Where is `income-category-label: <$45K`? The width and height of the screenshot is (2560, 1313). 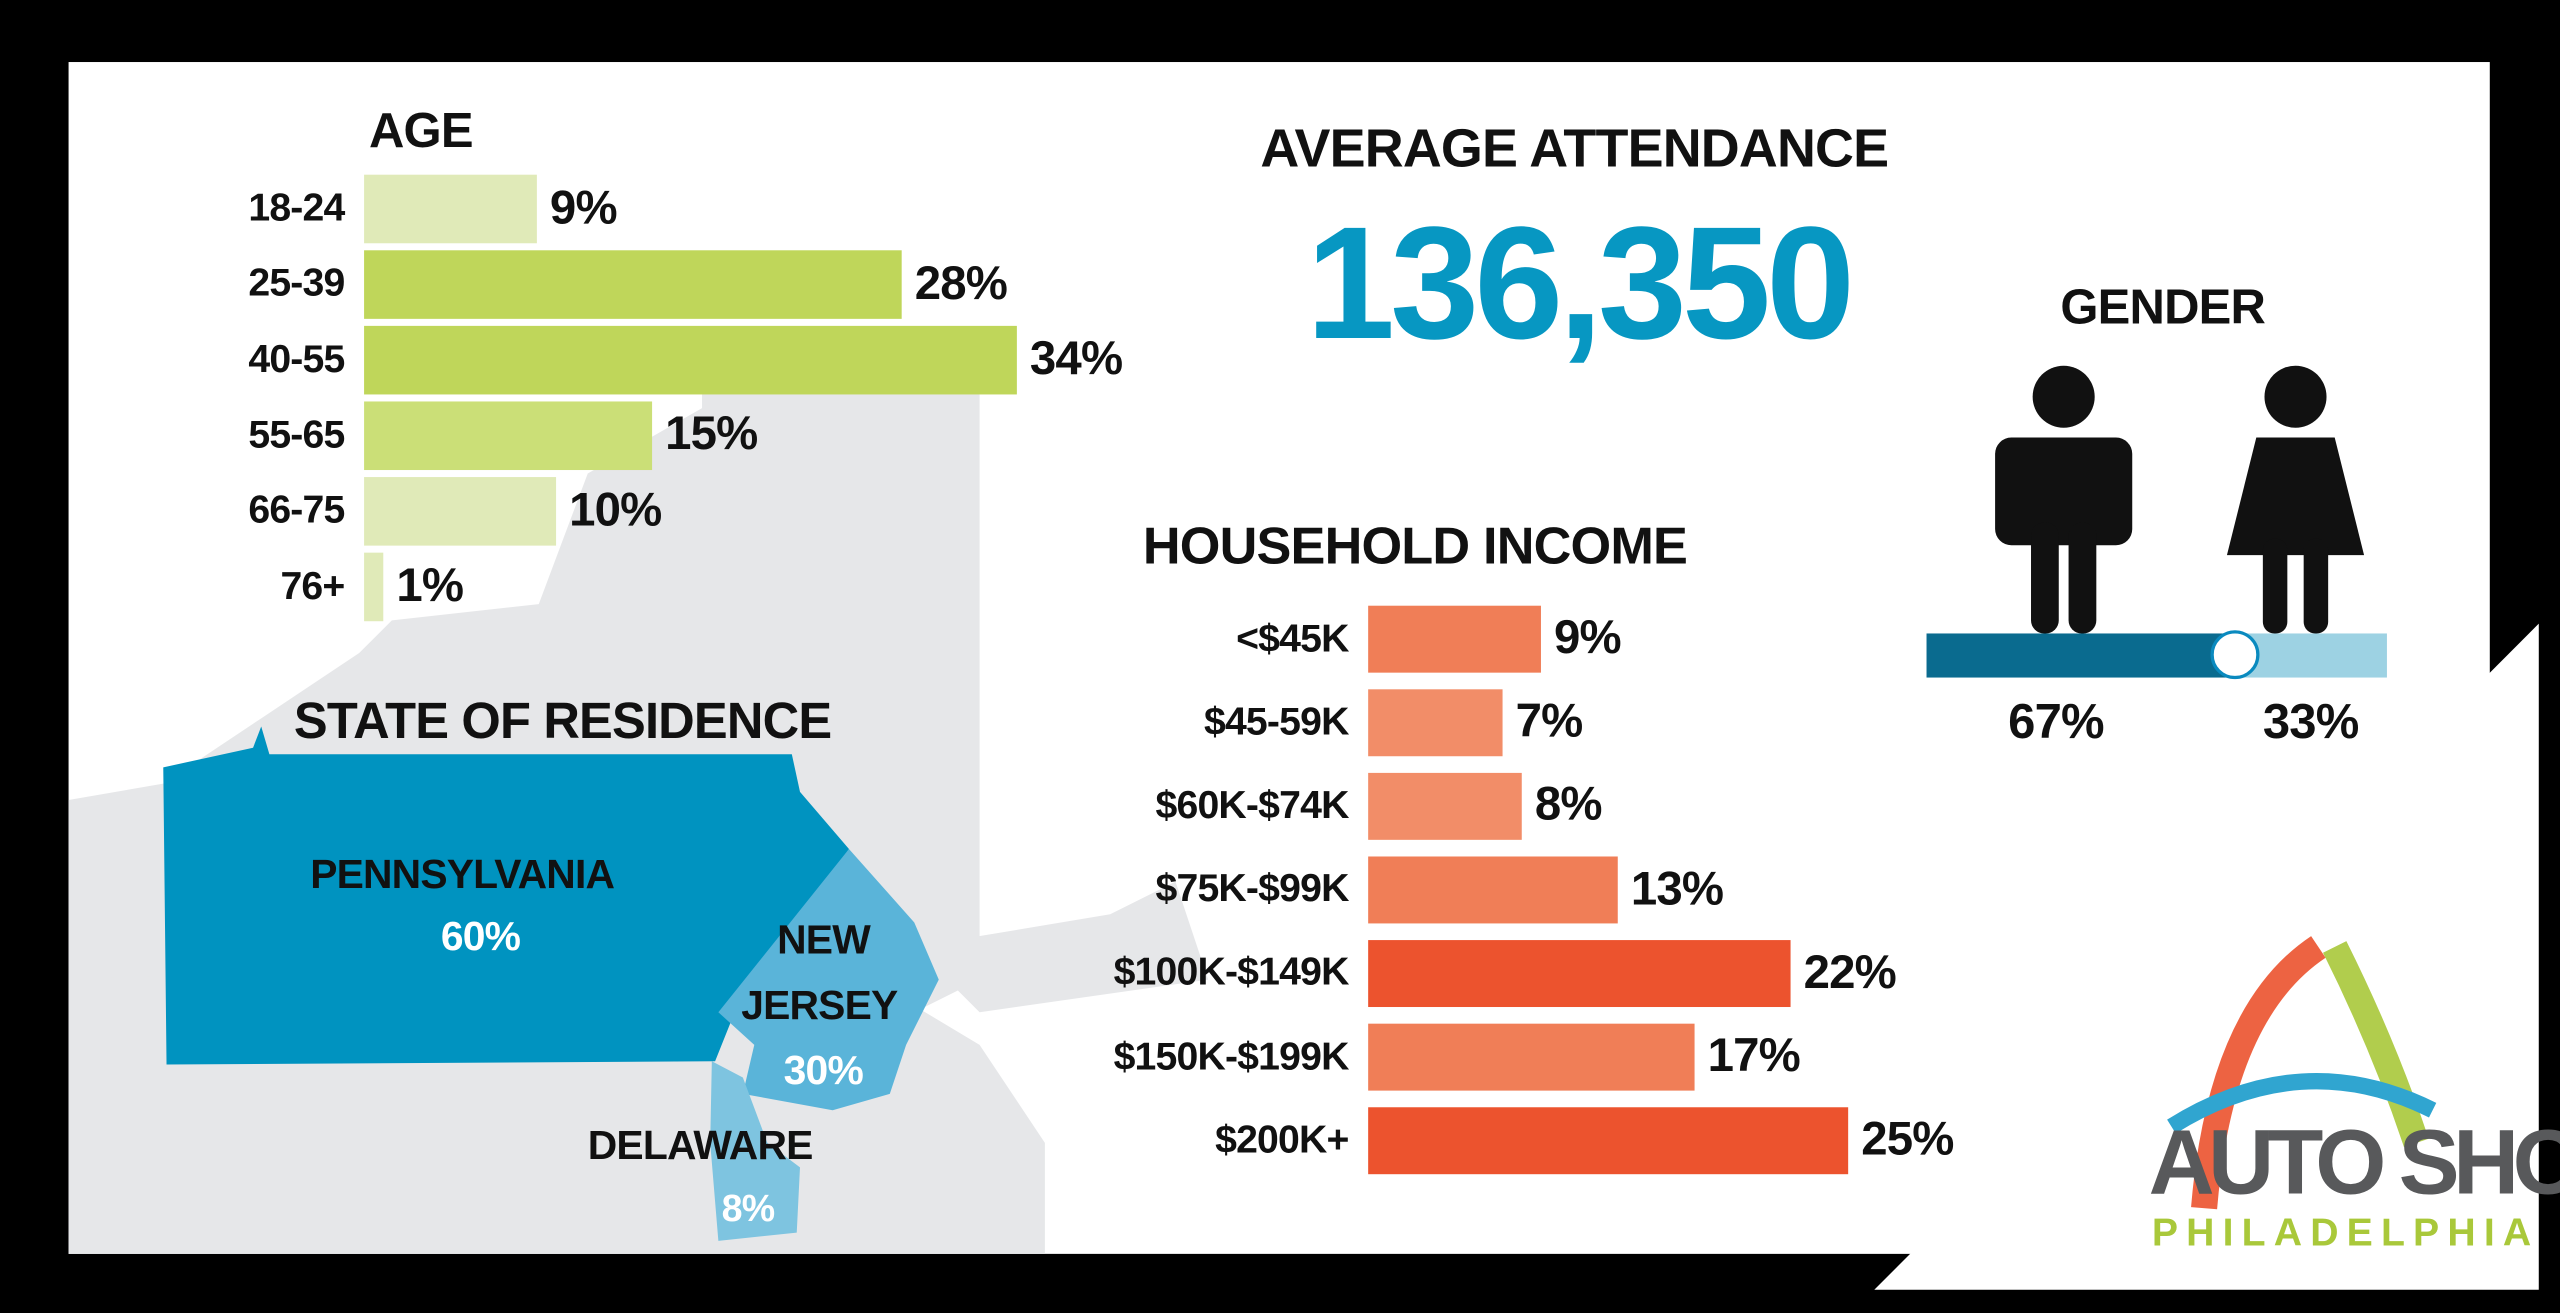
income-category-label: <$45K is located at coordinates (1292, 638).